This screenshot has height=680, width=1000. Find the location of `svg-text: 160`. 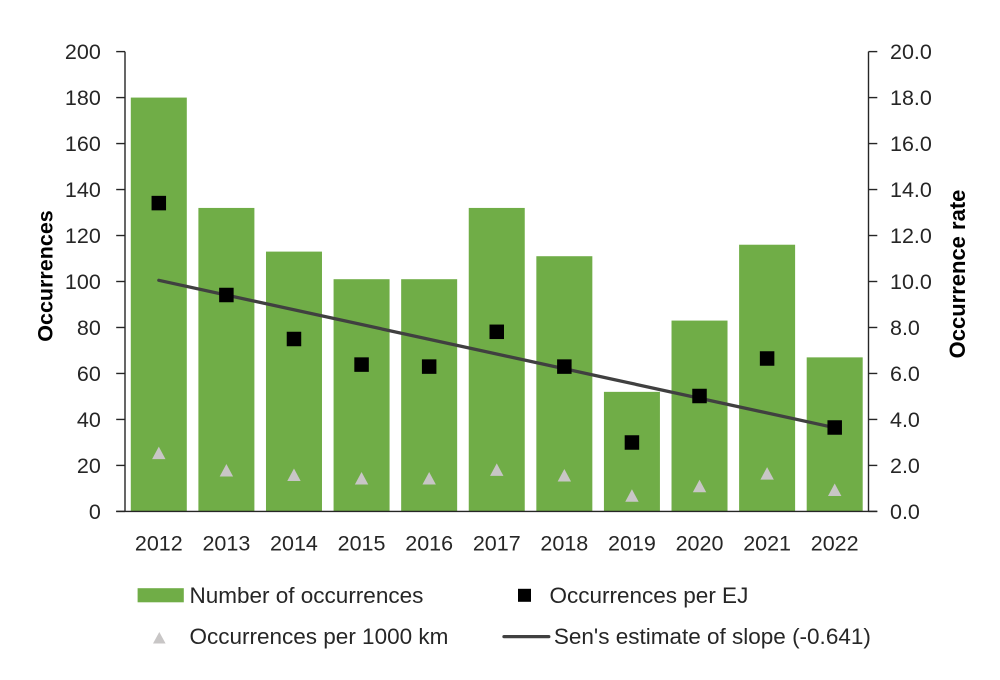

svg-text: 160 is located at coordinates (83, 144).